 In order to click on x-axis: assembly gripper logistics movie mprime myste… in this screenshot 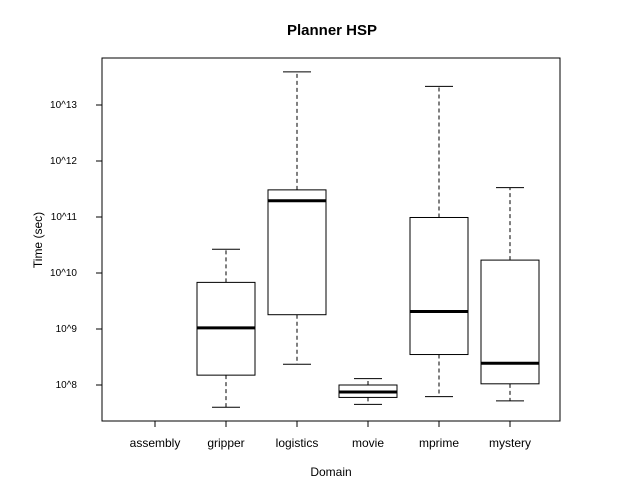, I will do `click(330, 435)`.